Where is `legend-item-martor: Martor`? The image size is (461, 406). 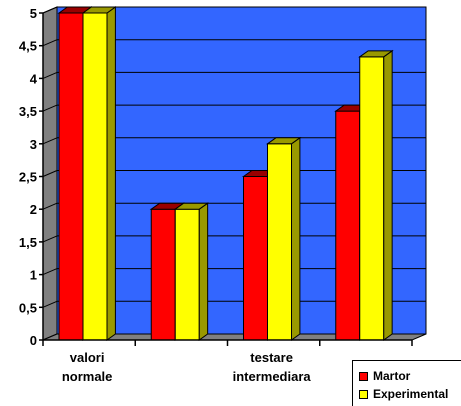
legend-item-martor: Martor is located at coordinates (410, 376).